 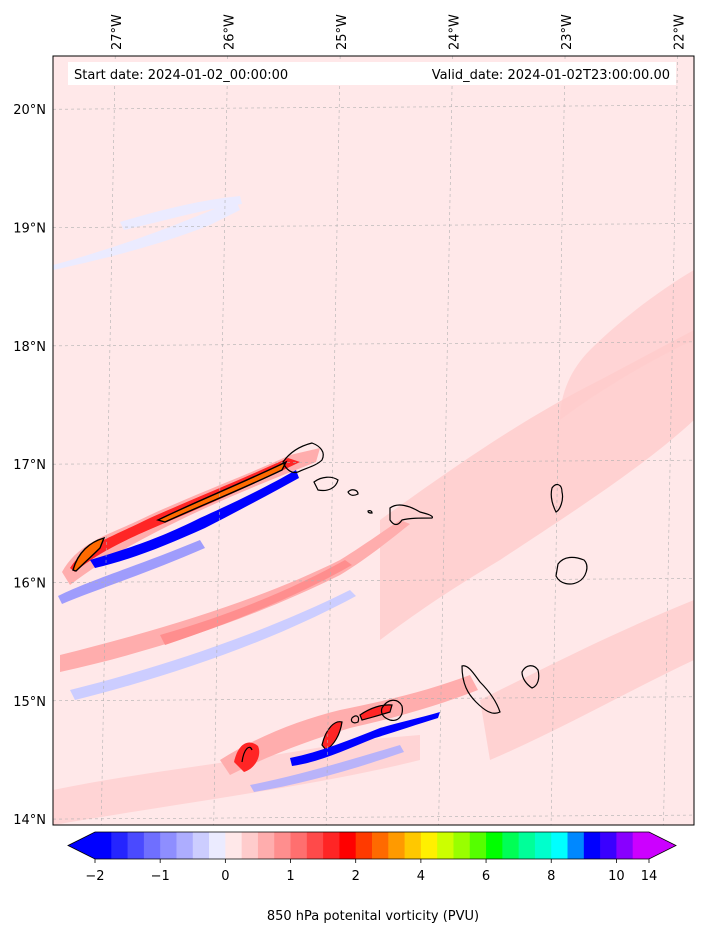 I want to click on island-maio, so click(x=530, y=677).